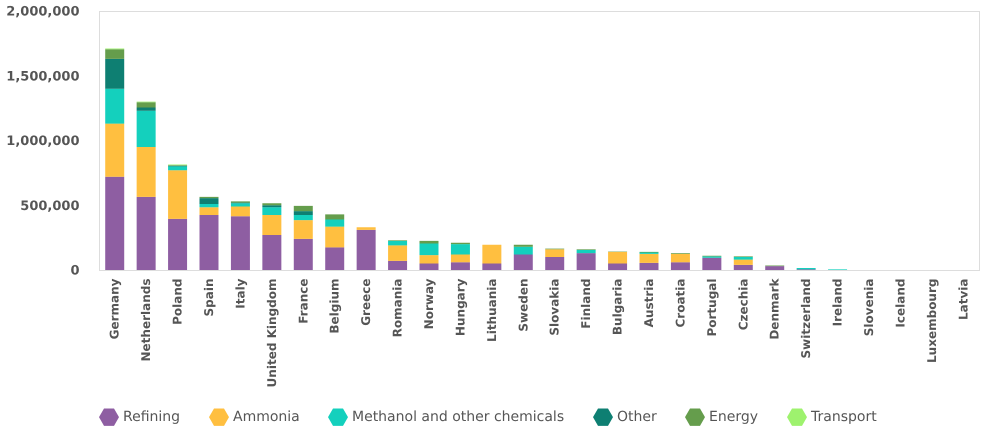 The height and width of the screenshot is (445, 996). I want to click on x-tick-label: Portugal, so click(711, 307).